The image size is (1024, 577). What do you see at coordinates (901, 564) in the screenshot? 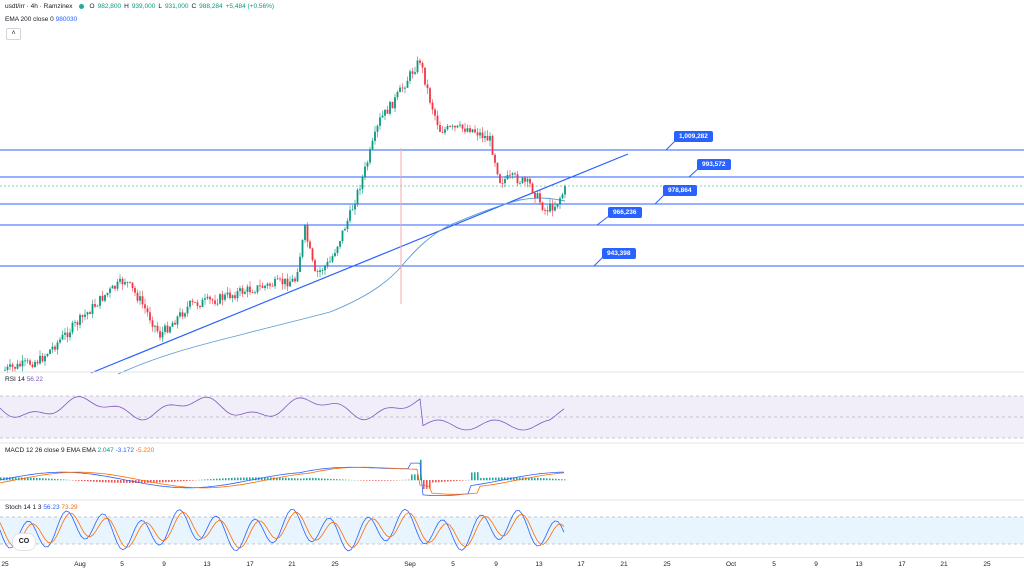
I see `x-tick-label: 17` at bounding box center [901, 564].